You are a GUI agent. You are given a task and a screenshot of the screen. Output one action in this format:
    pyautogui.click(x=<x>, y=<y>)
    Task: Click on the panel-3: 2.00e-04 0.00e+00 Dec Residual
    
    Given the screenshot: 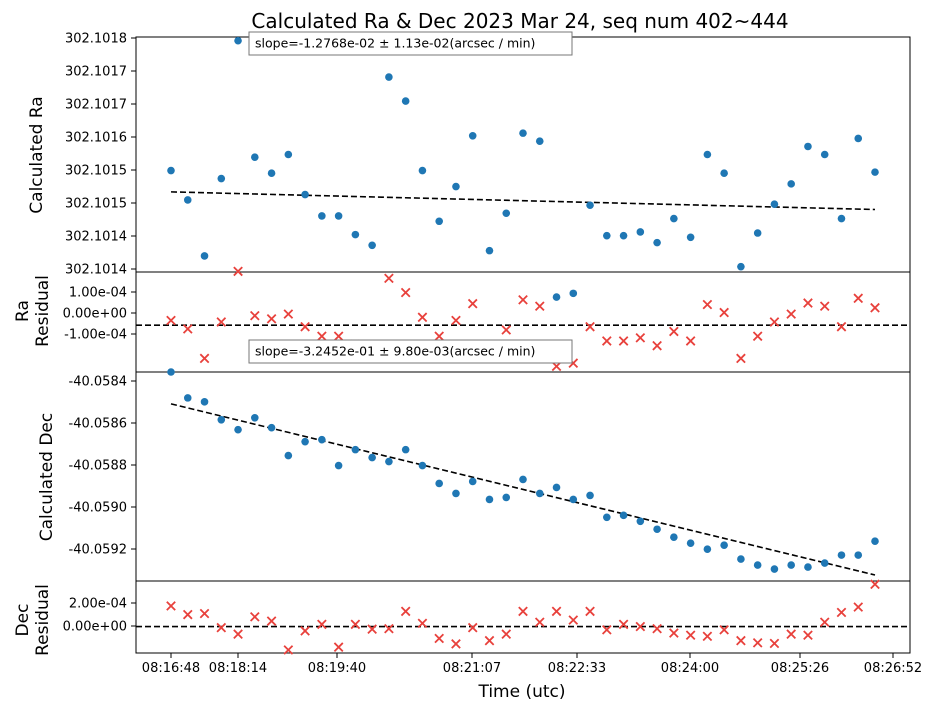 What is the action you would take?
    pyautogui.click(x=462, y=618)
    